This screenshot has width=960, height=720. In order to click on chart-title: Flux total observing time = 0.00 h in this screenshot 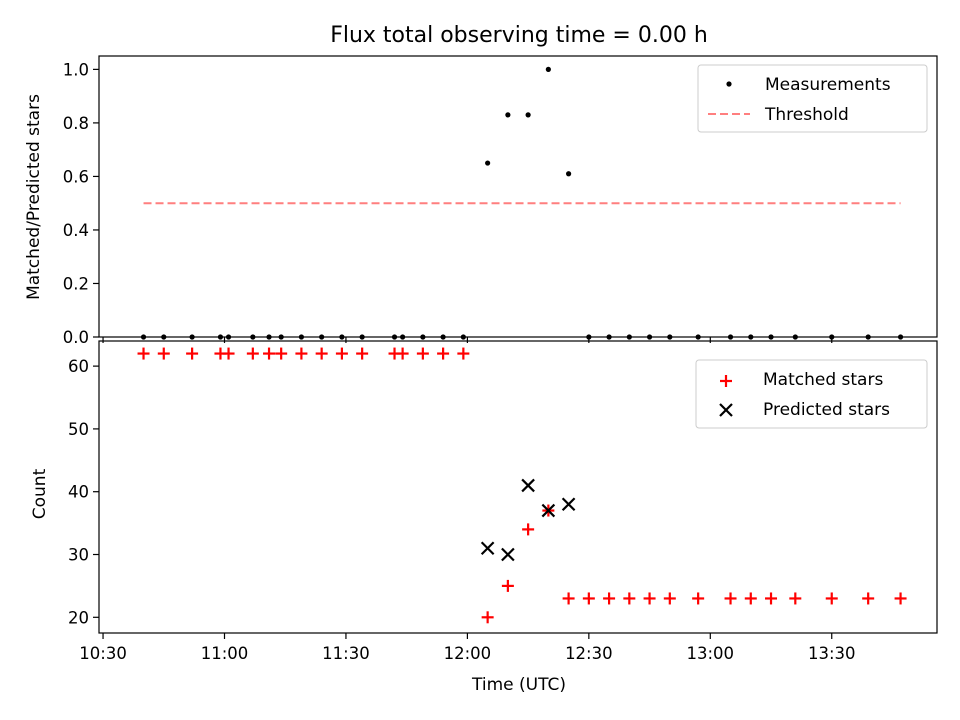, I will do `click(519, 35)`.